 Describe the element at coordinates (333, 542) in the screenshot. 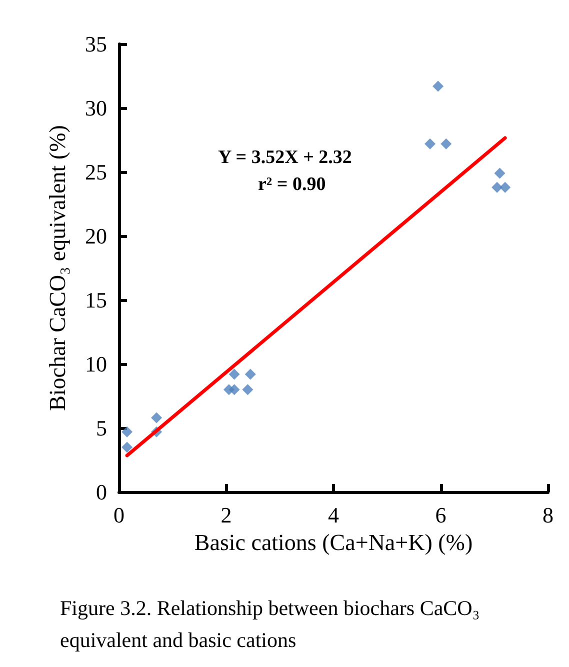

I see `x-axis-title: Basic cations (Ca+Na+K) (%)` at that location.